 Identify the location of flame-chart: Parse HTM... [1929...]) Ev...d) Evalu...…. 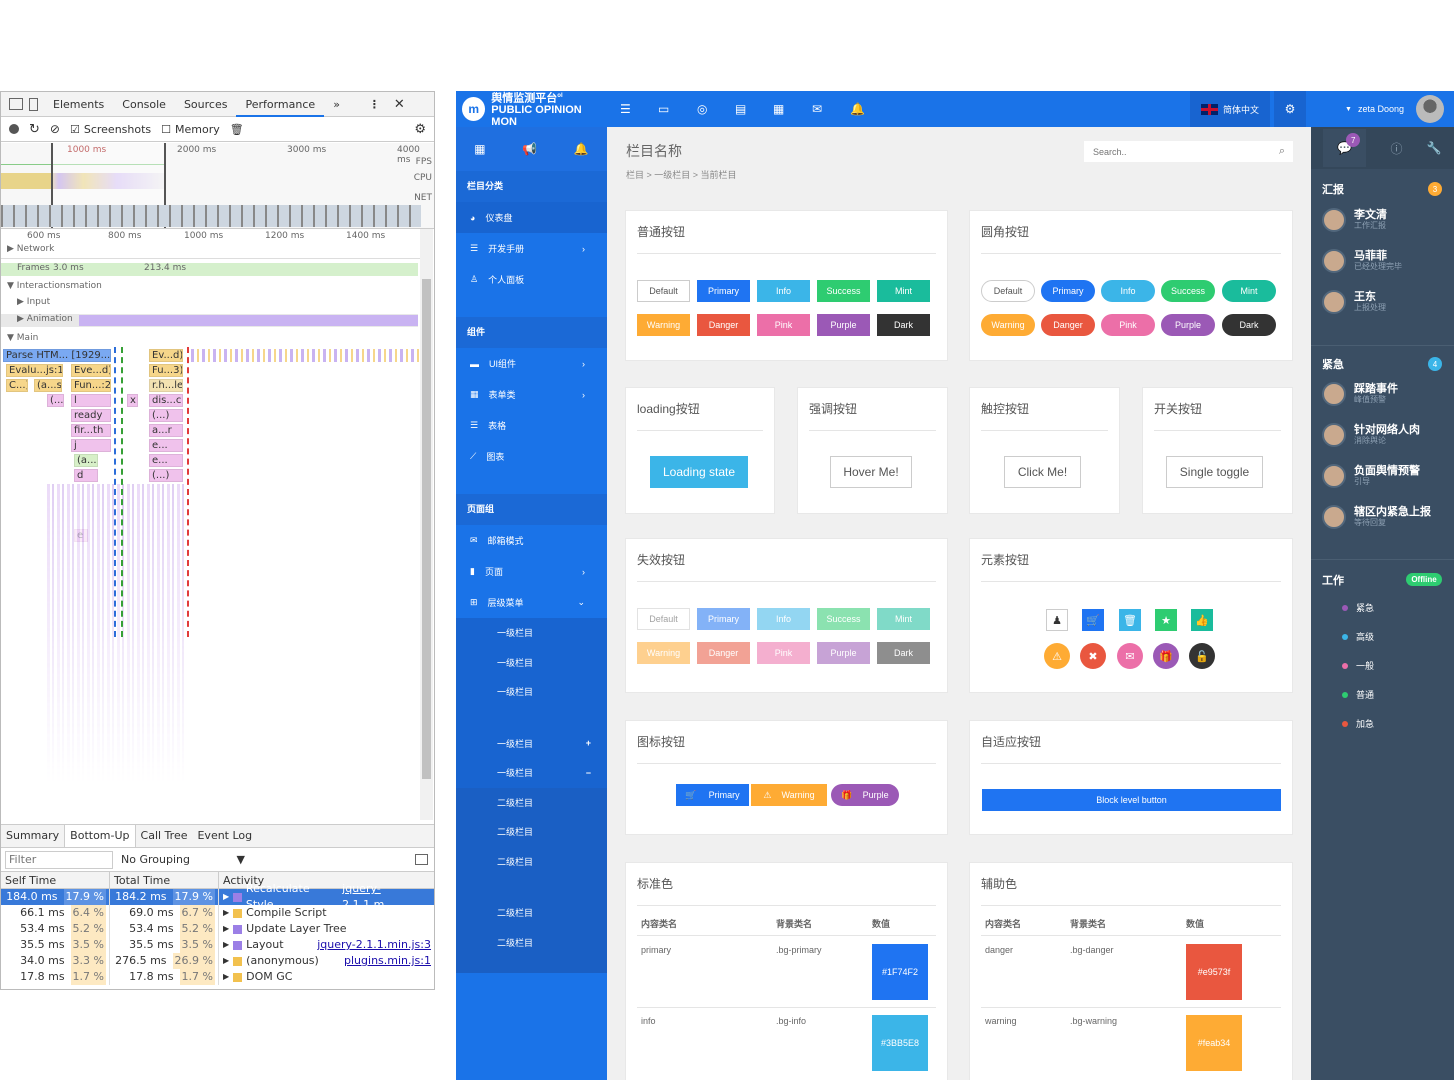
(211, 584).